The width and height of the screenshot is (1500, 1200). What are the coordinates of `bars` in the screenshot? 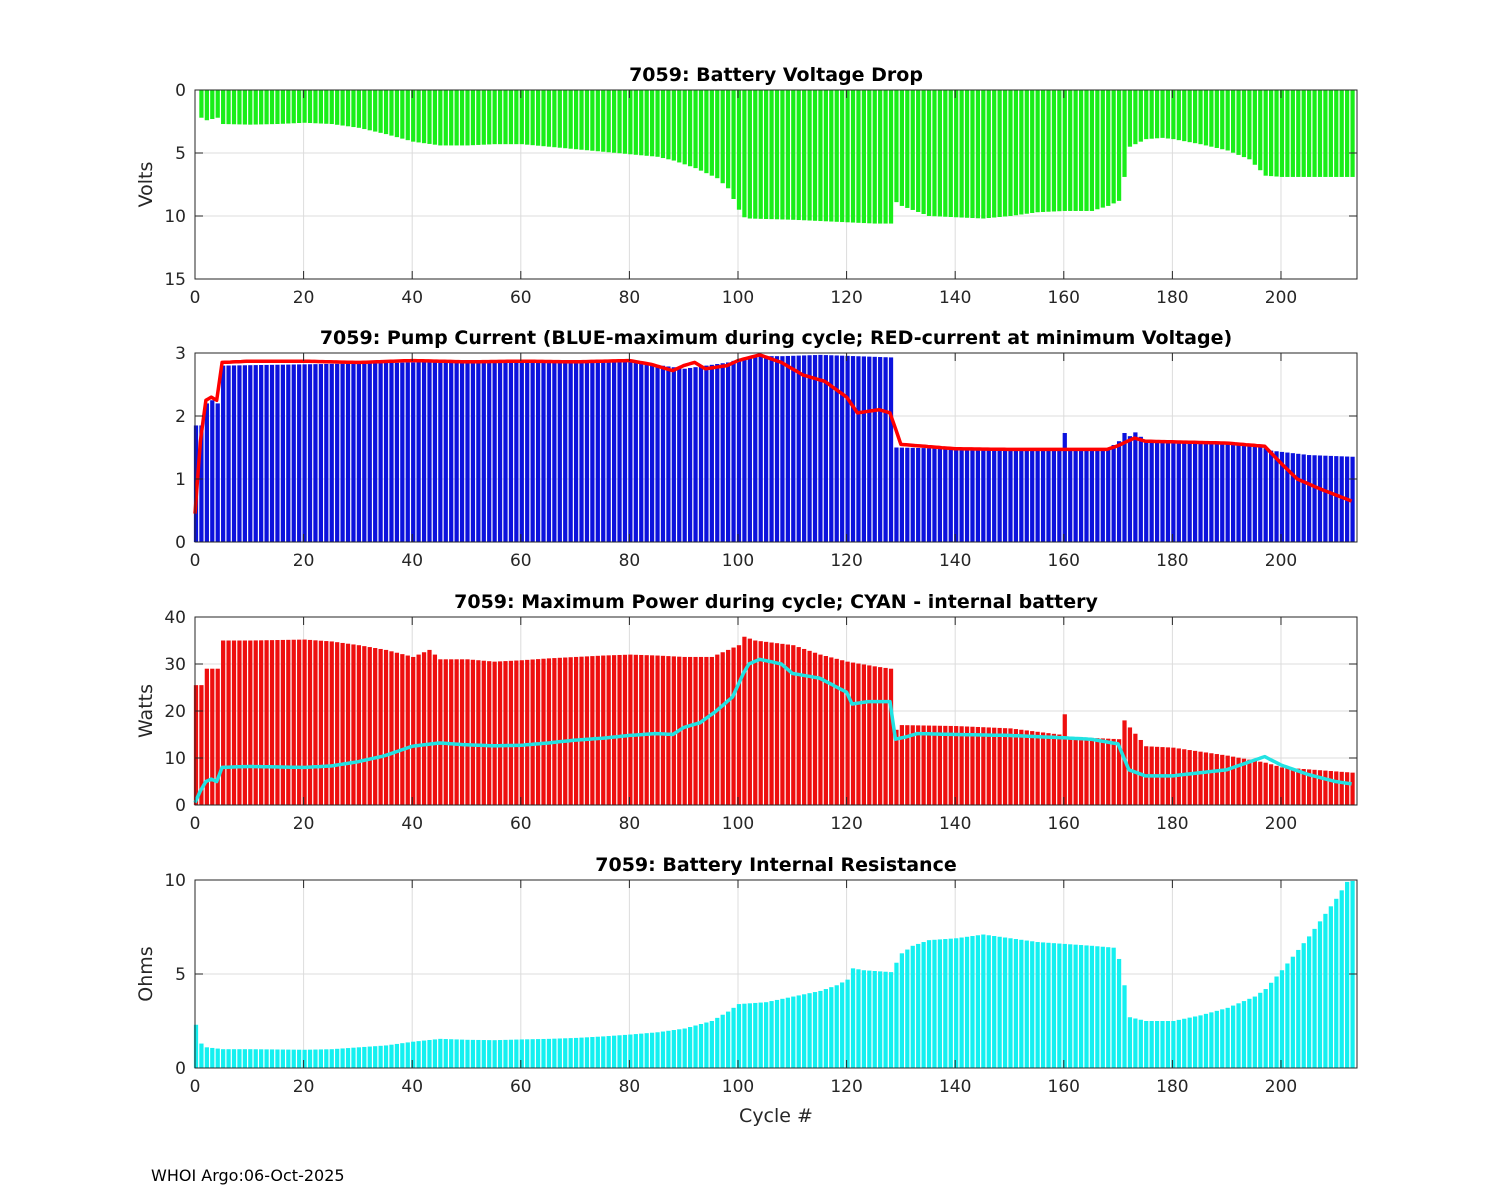 It's located at (774, 448).